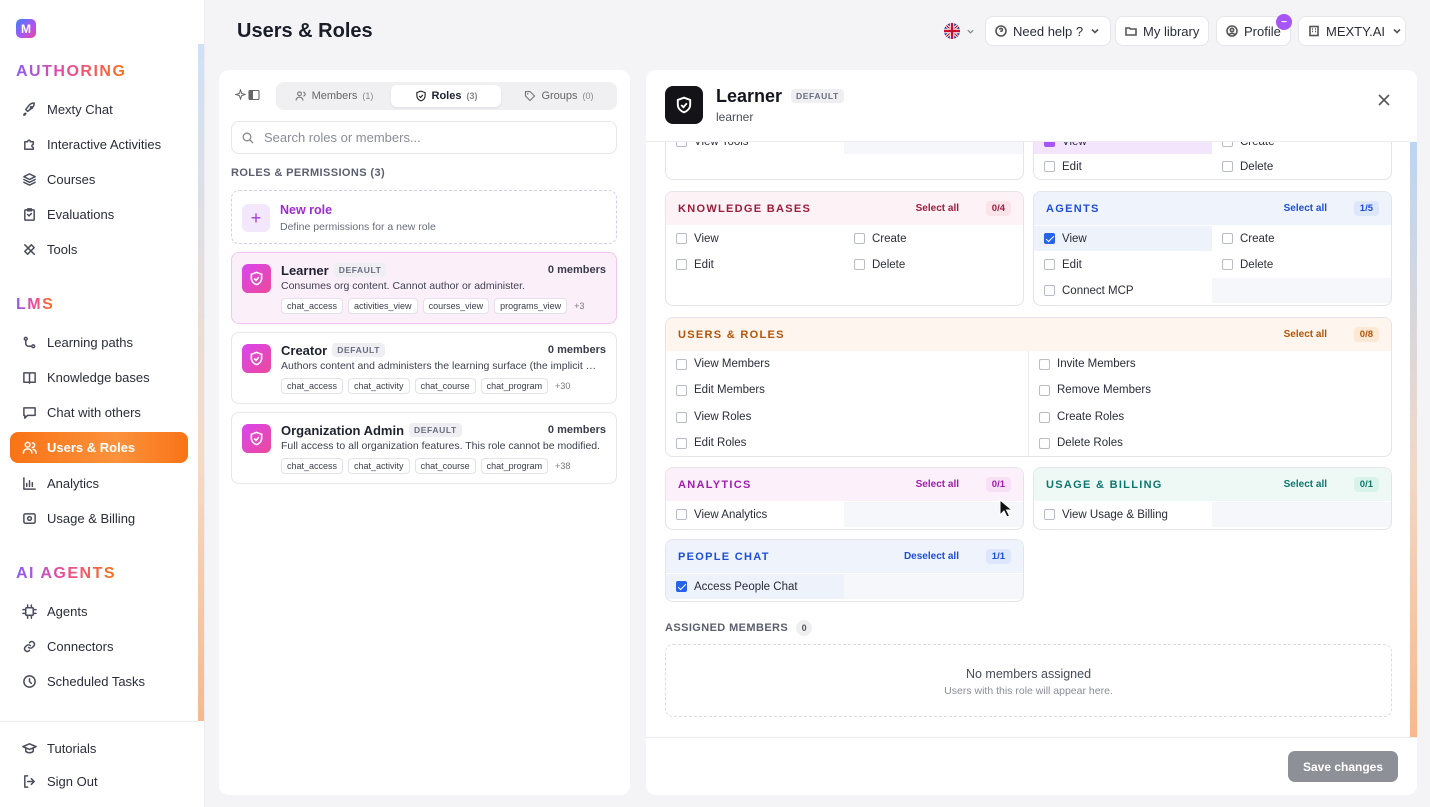  Describe the element at coordinates (1257, 238) in the screenshot. I see `permission-label: Create` at that location.